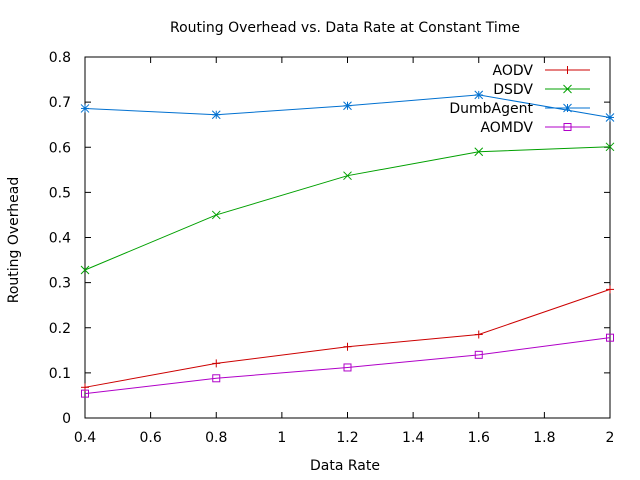 The width and height of the screenshot is (640, 480). Describe the element at coordinates (216, 438) in the screenshot. I see `x-tick-label: 0.8` at that location.